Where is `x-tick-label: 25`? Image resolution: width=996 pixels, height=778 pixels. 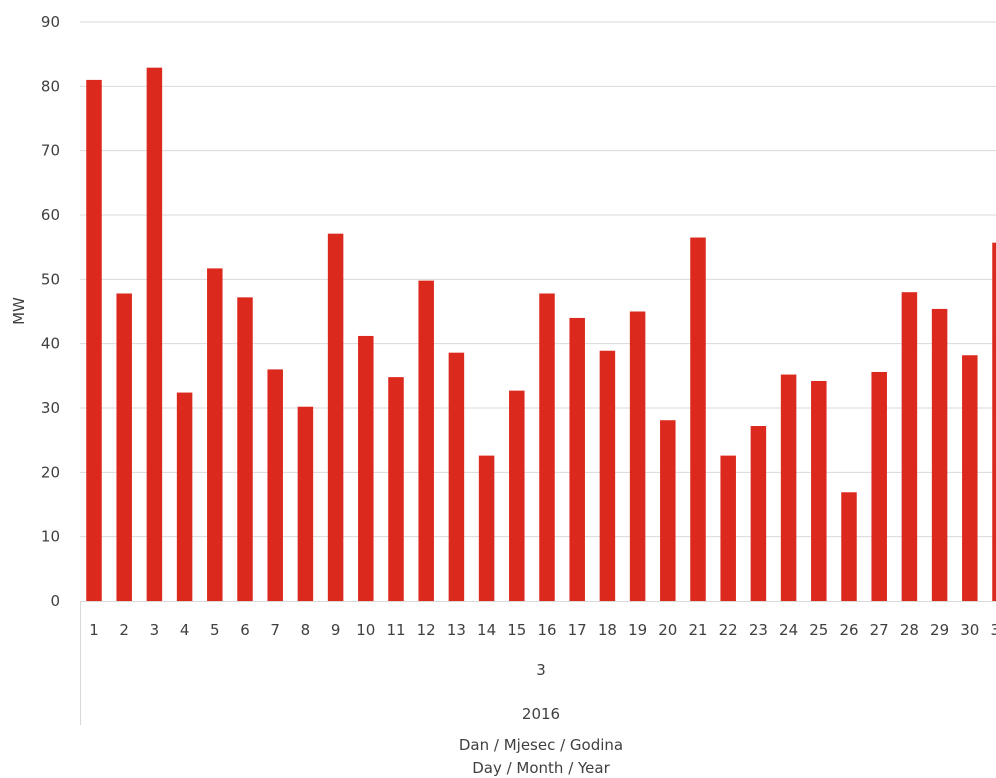 x-tick-label: 25 is located at coordinates (818, 630).